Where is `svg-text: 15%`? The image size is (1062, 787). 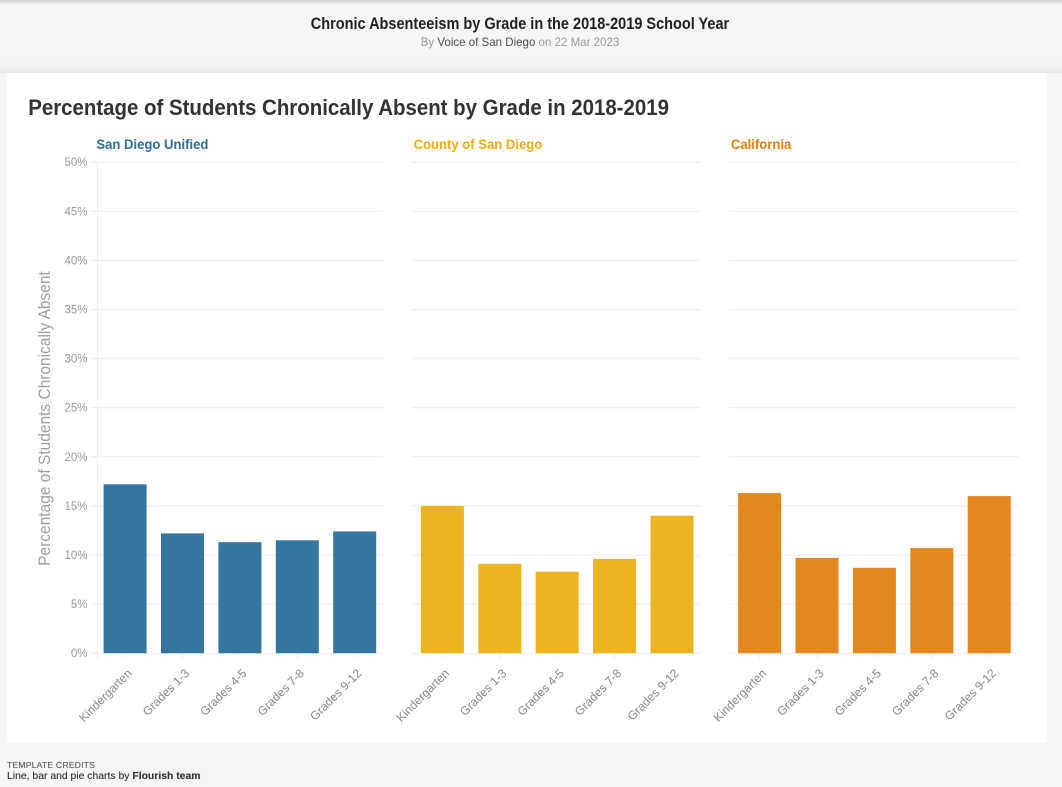 svg-text: 15% is located at coordinates (75, 507).